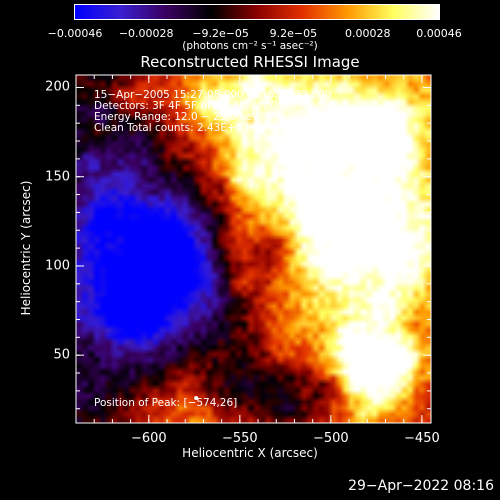 Image resolution: width=500 pixels, height=500 pixels. What do you see at coordinates (331, 438) in the screenshot?
I see `x-tick-label: −500` at bounding box center [331, 438].